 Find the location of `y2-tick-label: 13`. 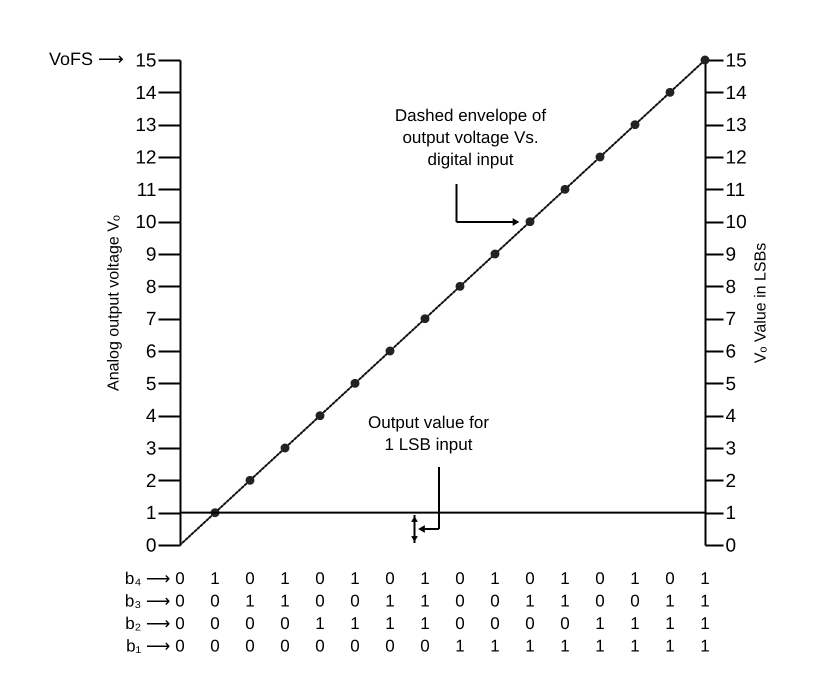

y2-tick-label: 13 is located at coordinates (736, 125).